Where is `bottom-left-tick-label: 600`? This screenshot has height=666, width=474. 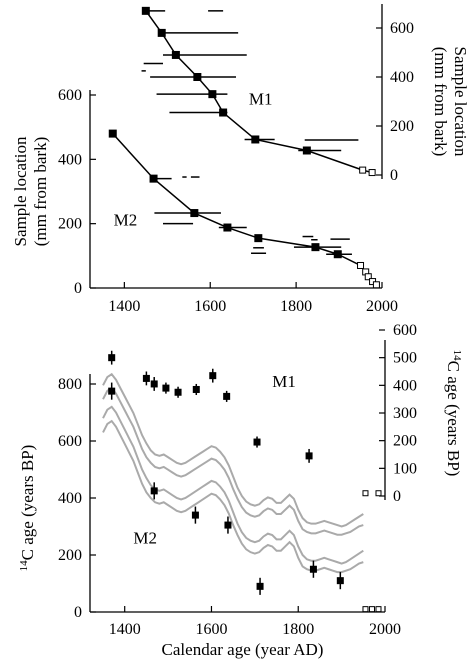 bottom-left-tick-label: 600 is located at coordinates (70, 441).